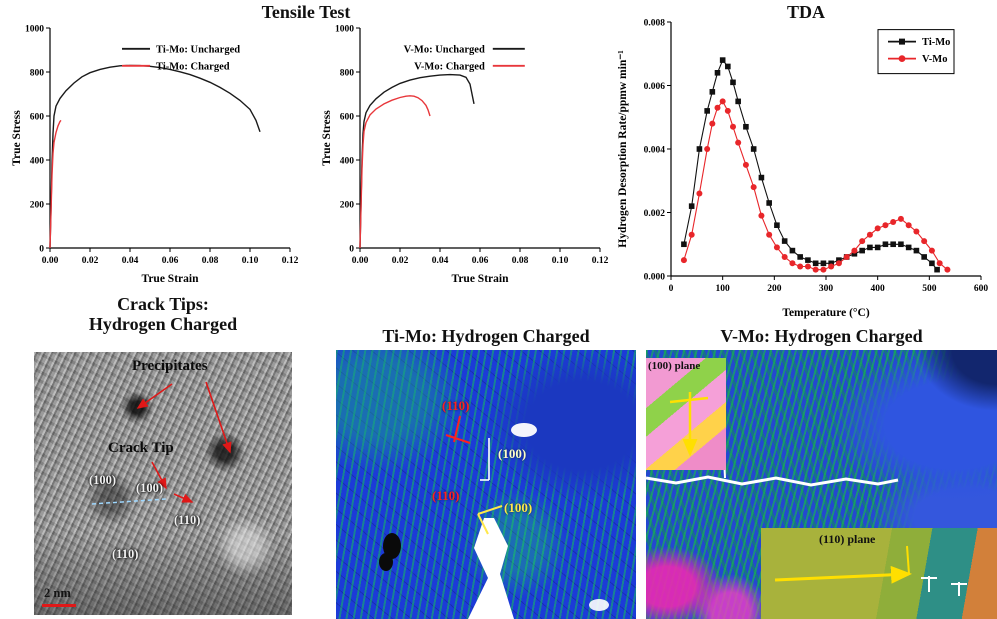  Describe the element at coordinates (150, 488) in the screenshot. I see `plane-100-label-b: (100)` at that location.